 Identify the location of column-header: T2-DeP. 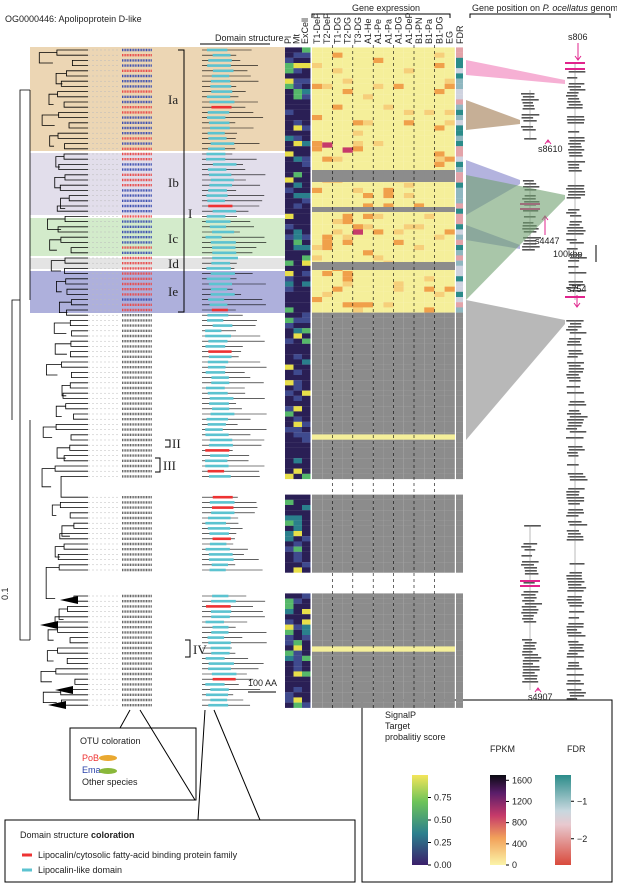
(327, 28).